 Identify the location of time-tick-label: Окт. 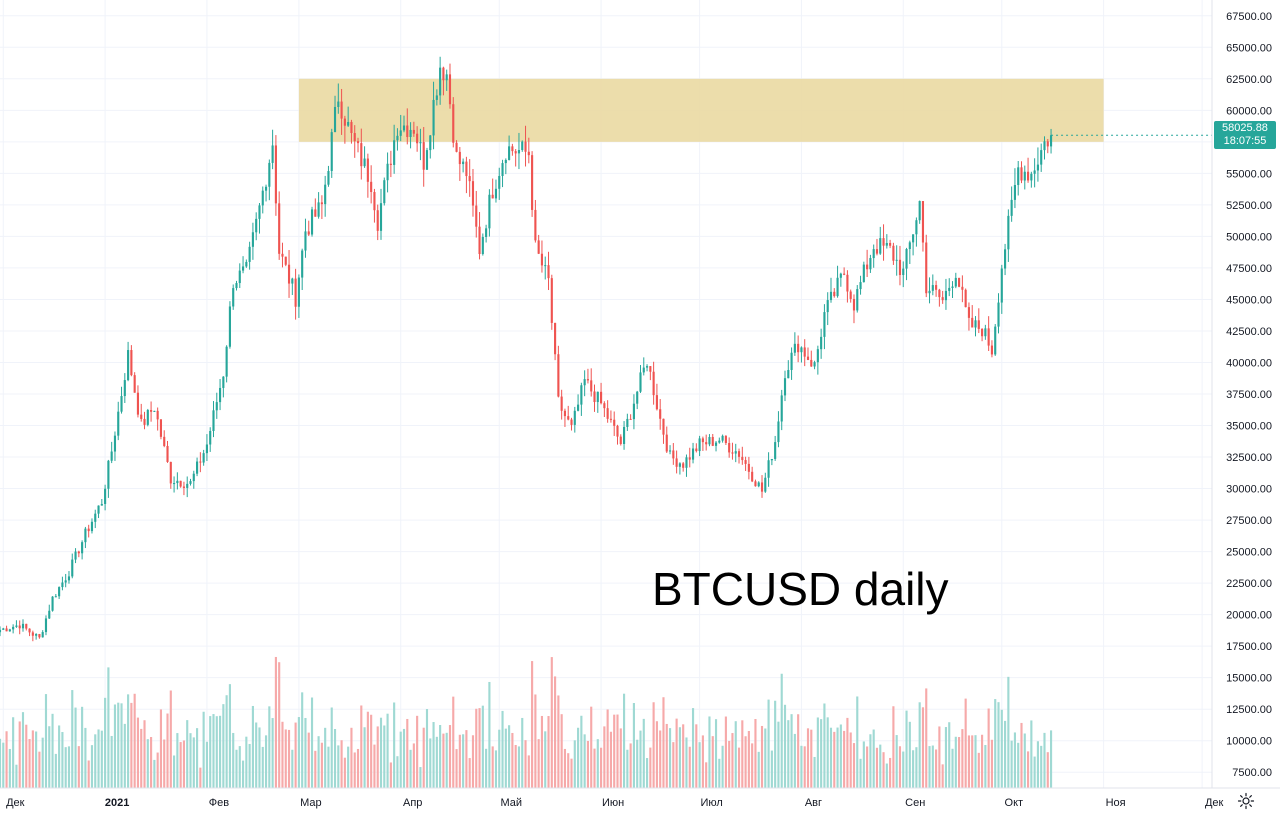
(1014, 803).